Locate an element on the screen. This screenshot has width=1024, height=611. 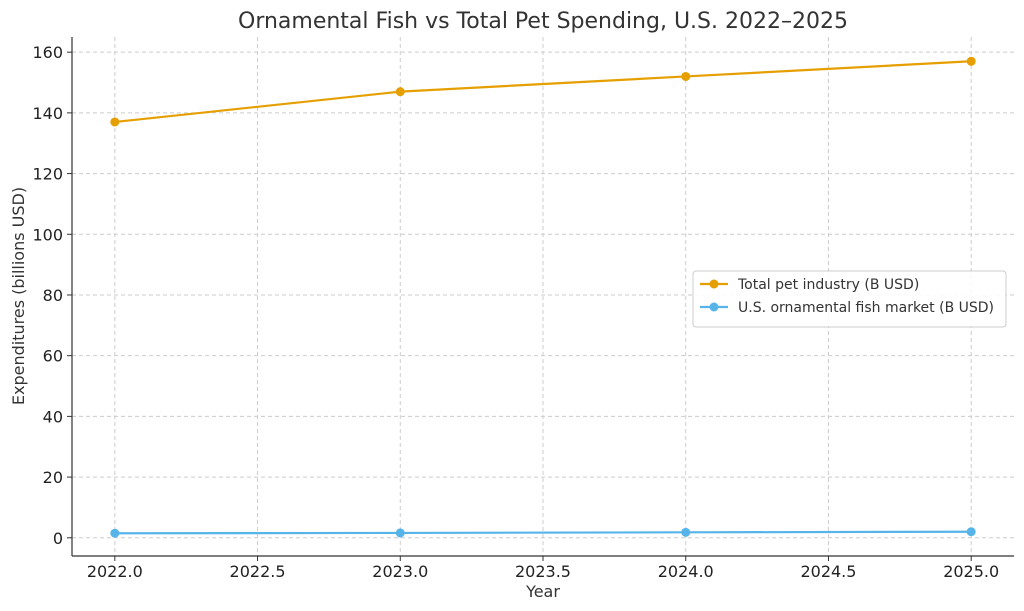
x-tick-label-4: 2024.0 is located at coordinates (686, 571).